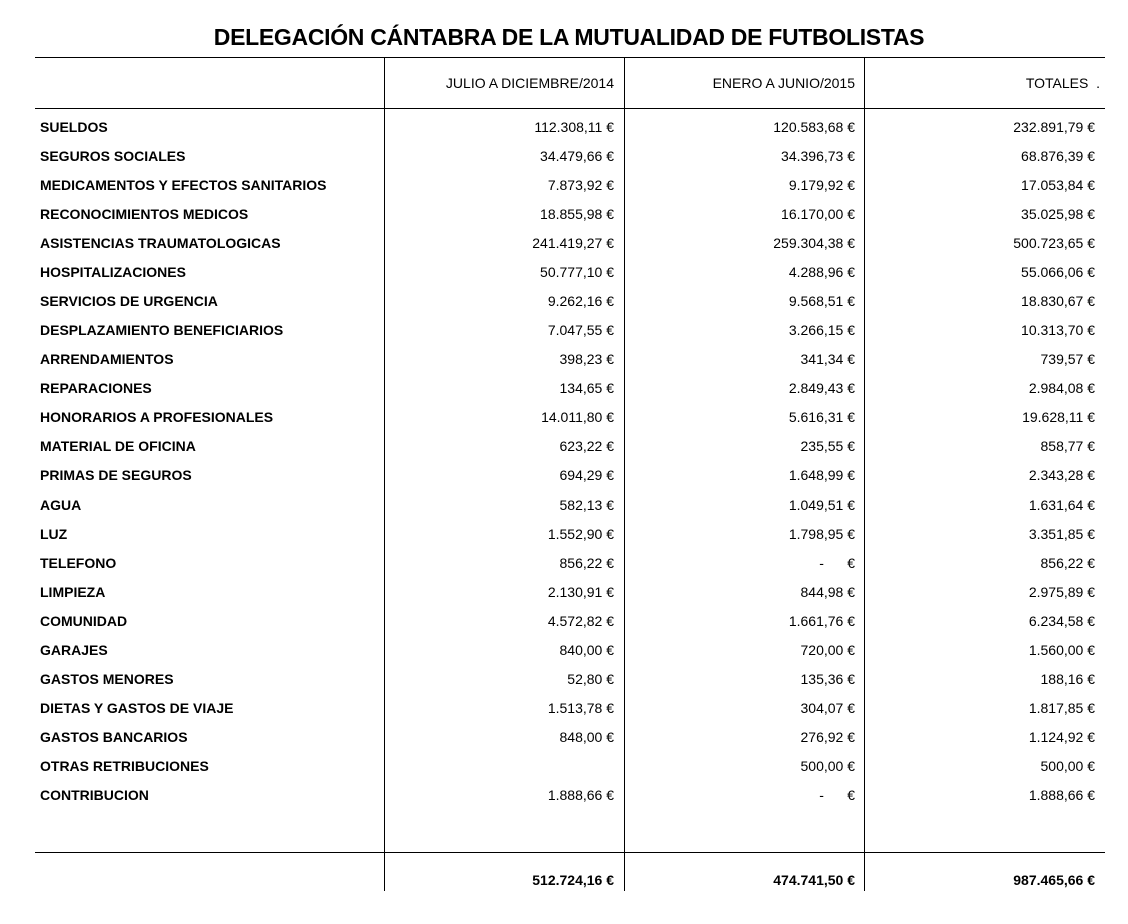 Image resolution: width=1128 pixels, height=924 pixels. I want to click on total: 474.741,50 €, so click(814, 880).